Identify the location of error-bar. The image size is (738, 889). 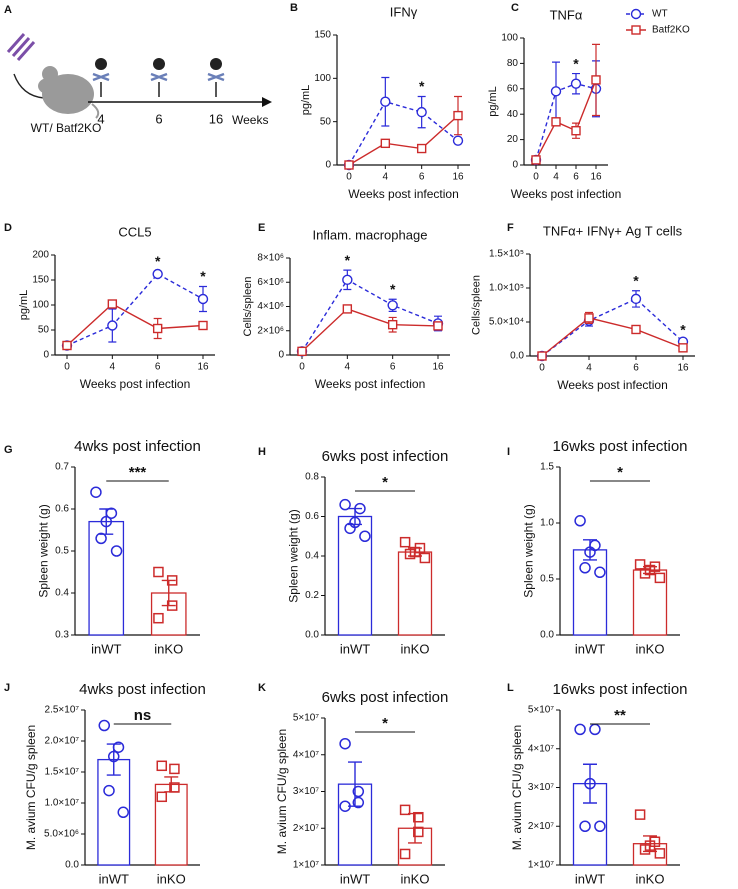
(590, 783).